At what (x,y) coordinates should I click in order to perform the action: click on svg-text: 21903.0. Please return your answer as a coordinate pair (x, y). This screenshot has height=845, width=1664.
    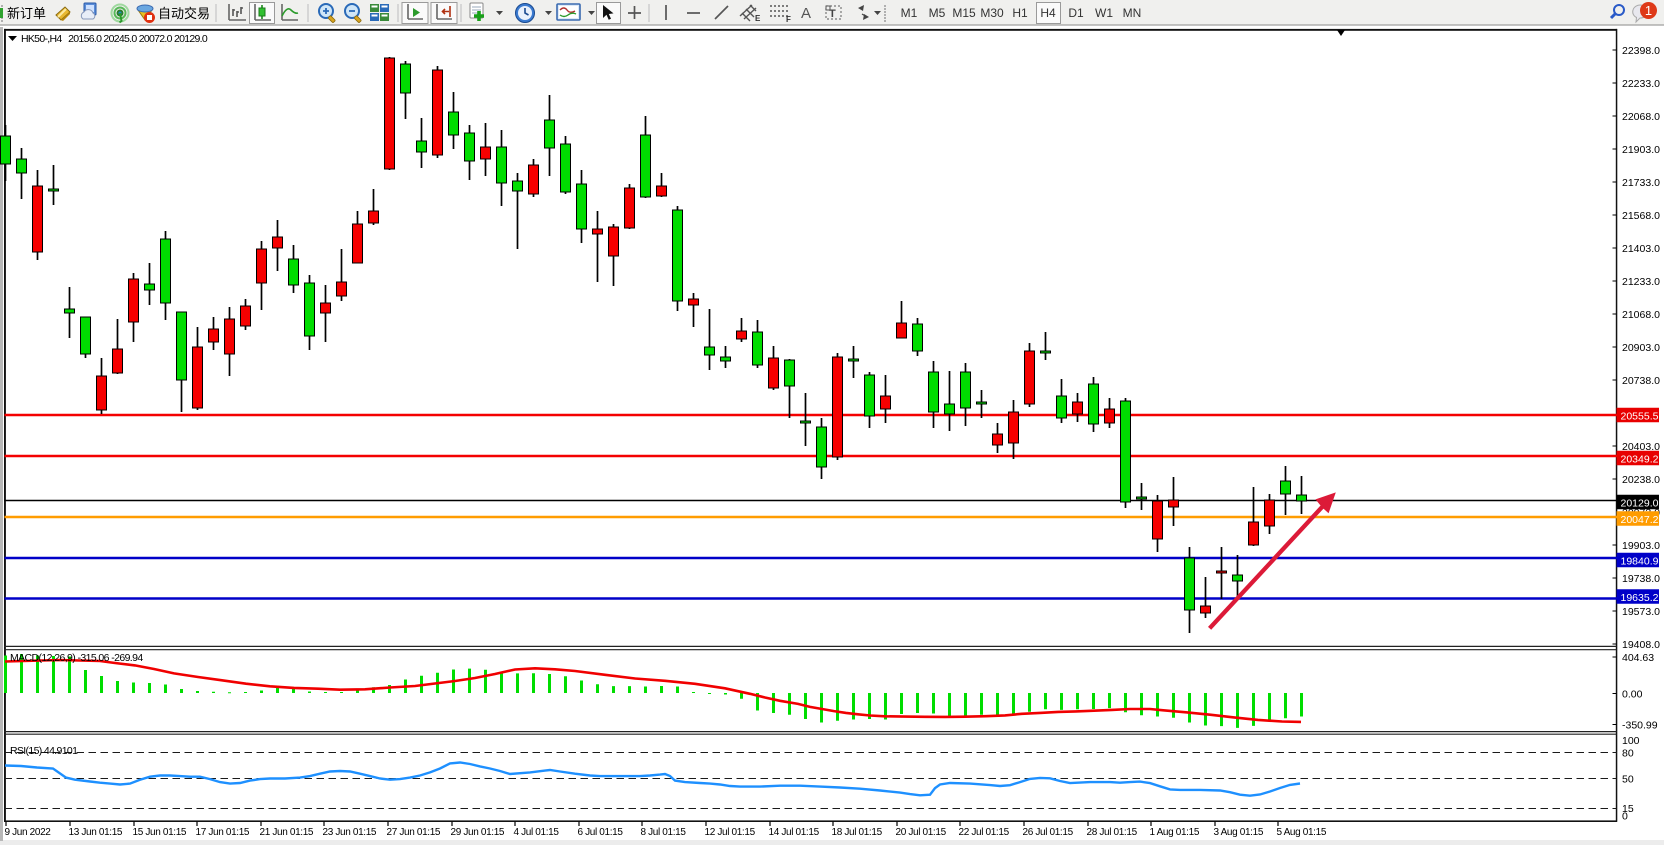
    Looking at the image, I should click on (1641, 150).